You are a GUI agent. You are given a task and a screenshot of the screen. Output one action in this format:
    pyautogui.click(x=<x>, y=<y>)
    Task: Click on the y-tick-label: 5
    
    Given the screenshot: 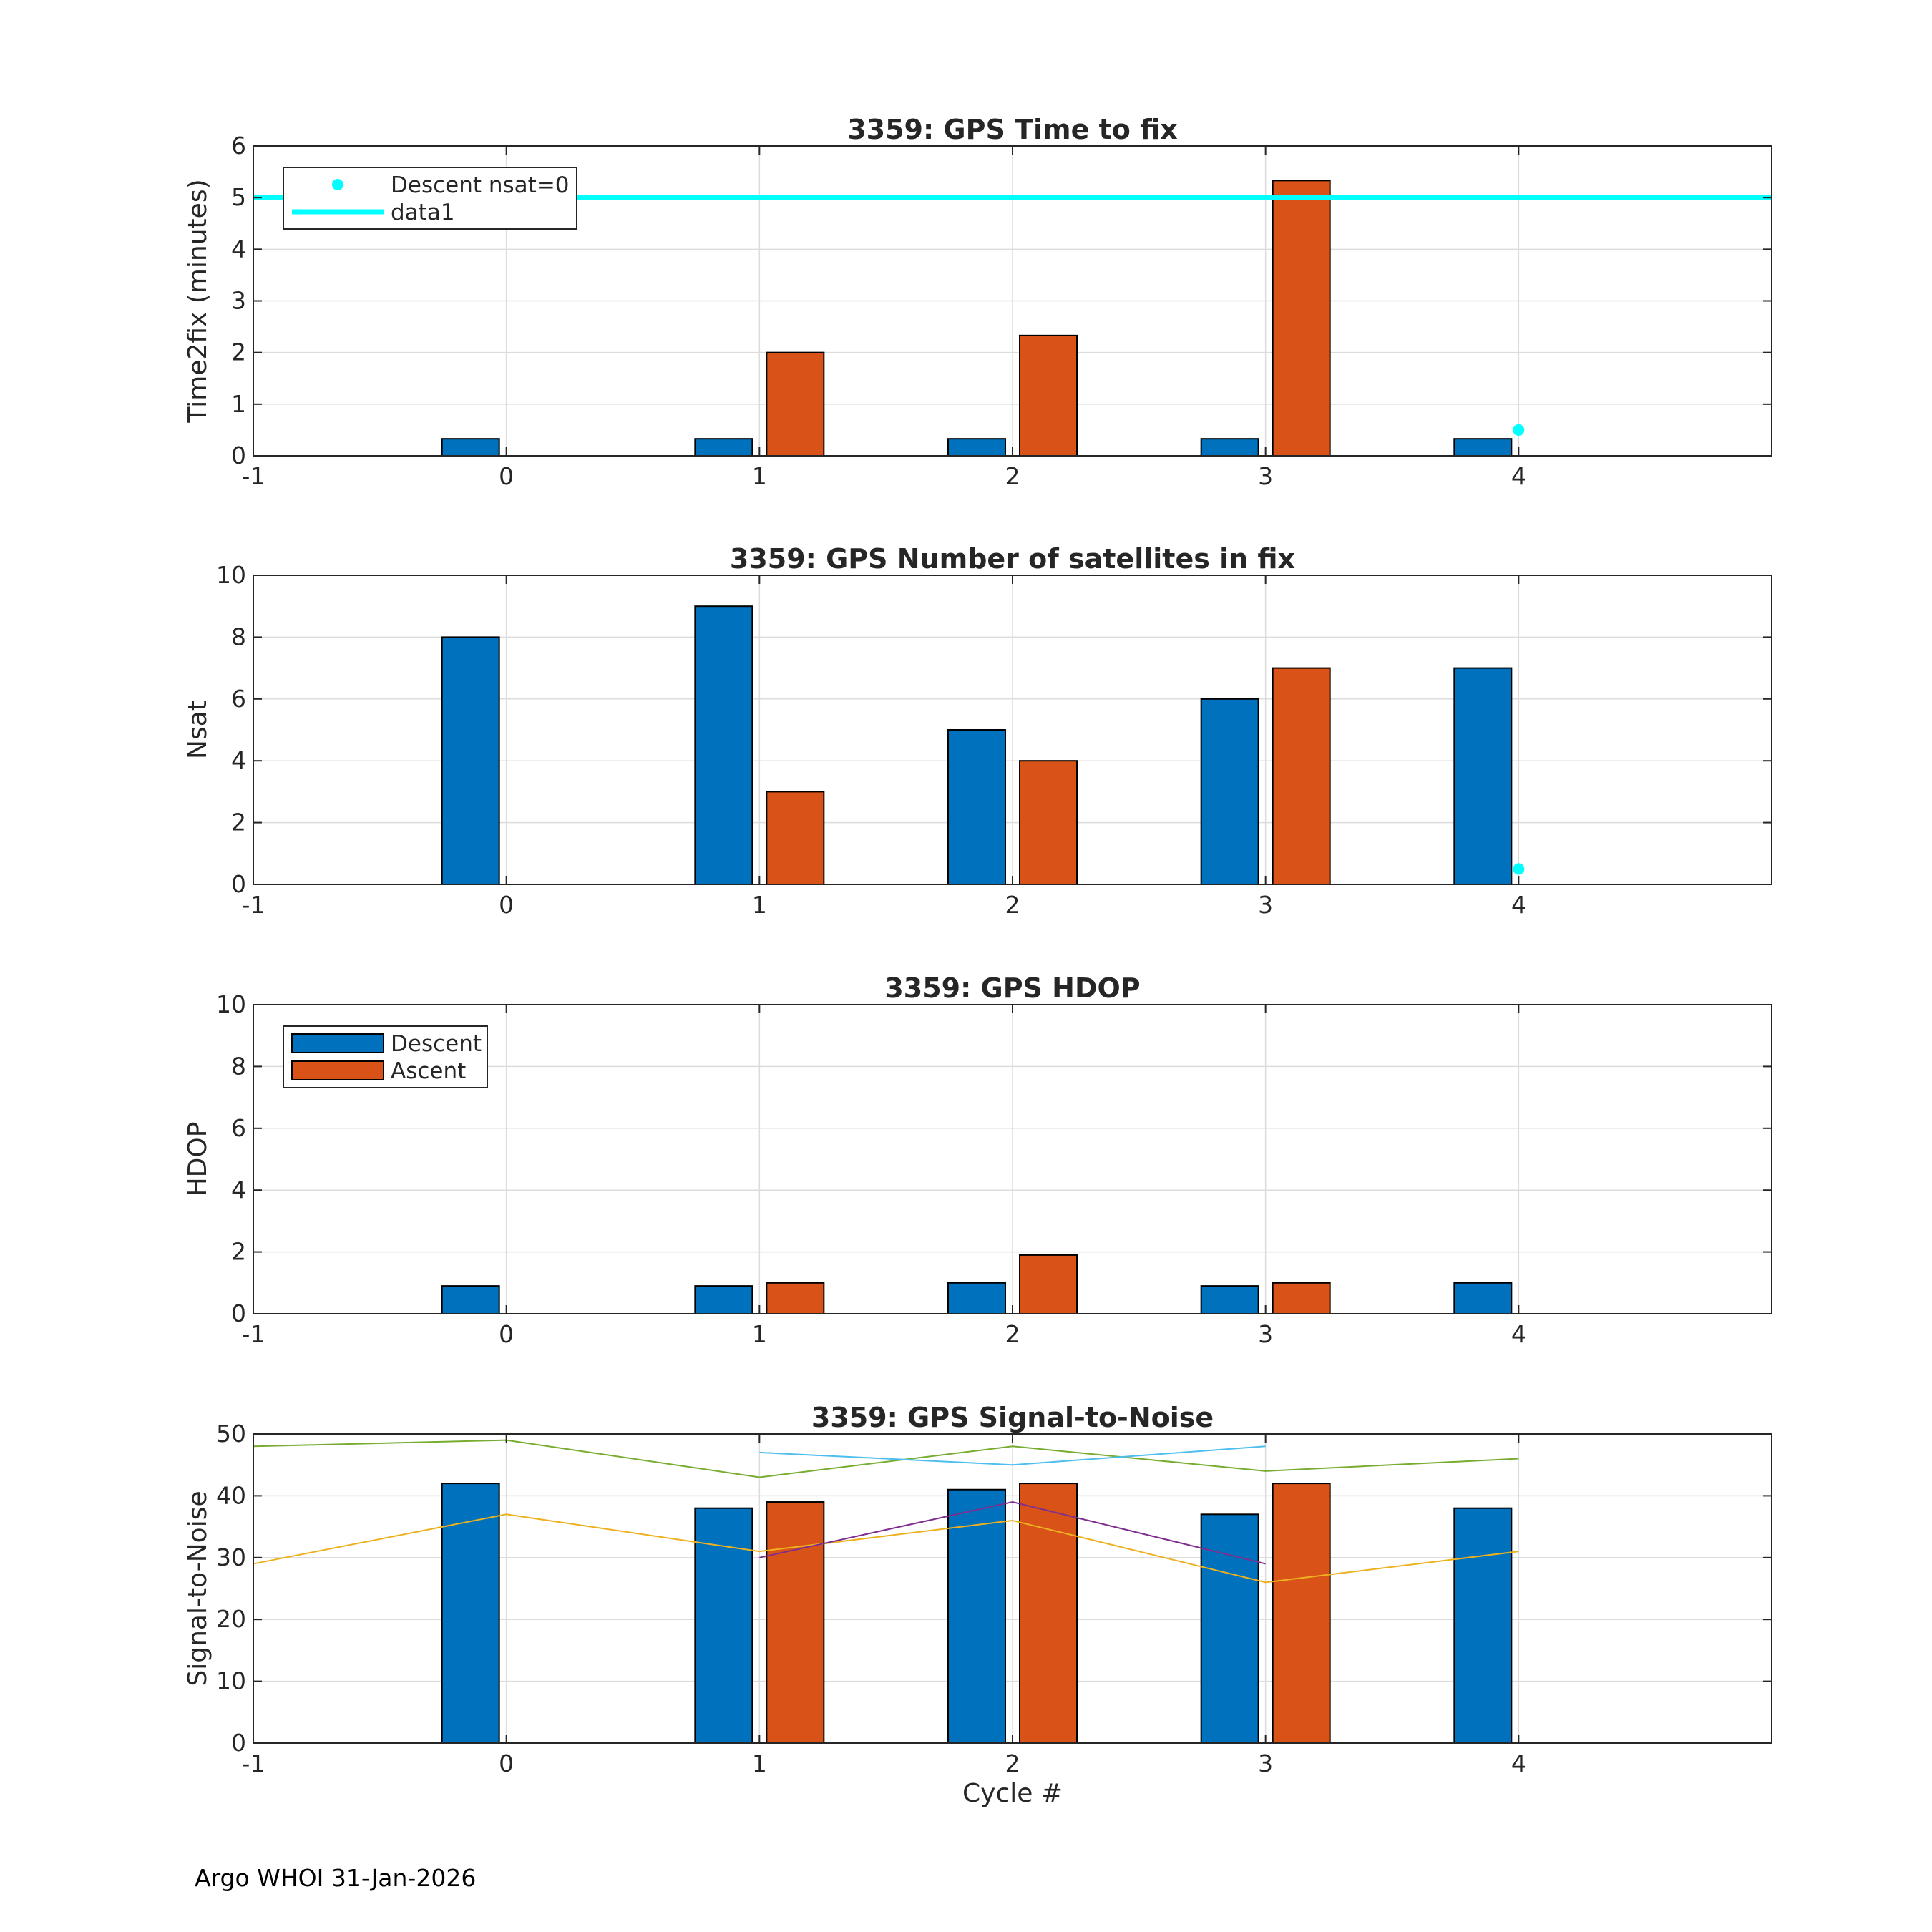 What is the action you would take?
    pyautogui.click(x=238, y=197)
    